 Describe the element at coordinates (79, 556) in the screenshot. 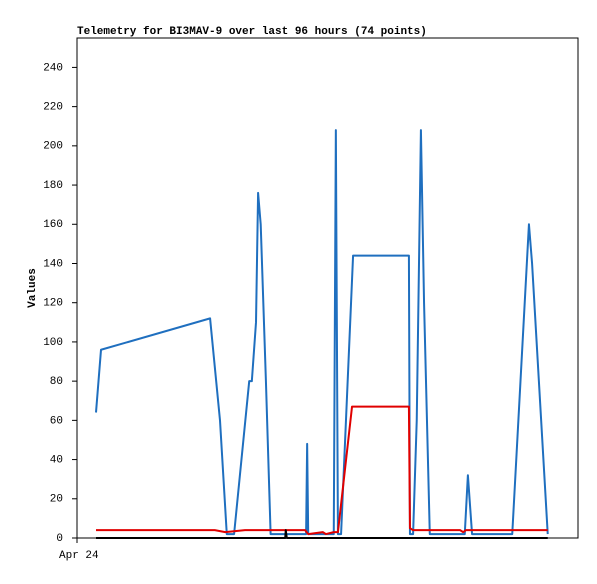

I see `x-tick-label: Apr 24` at that location.